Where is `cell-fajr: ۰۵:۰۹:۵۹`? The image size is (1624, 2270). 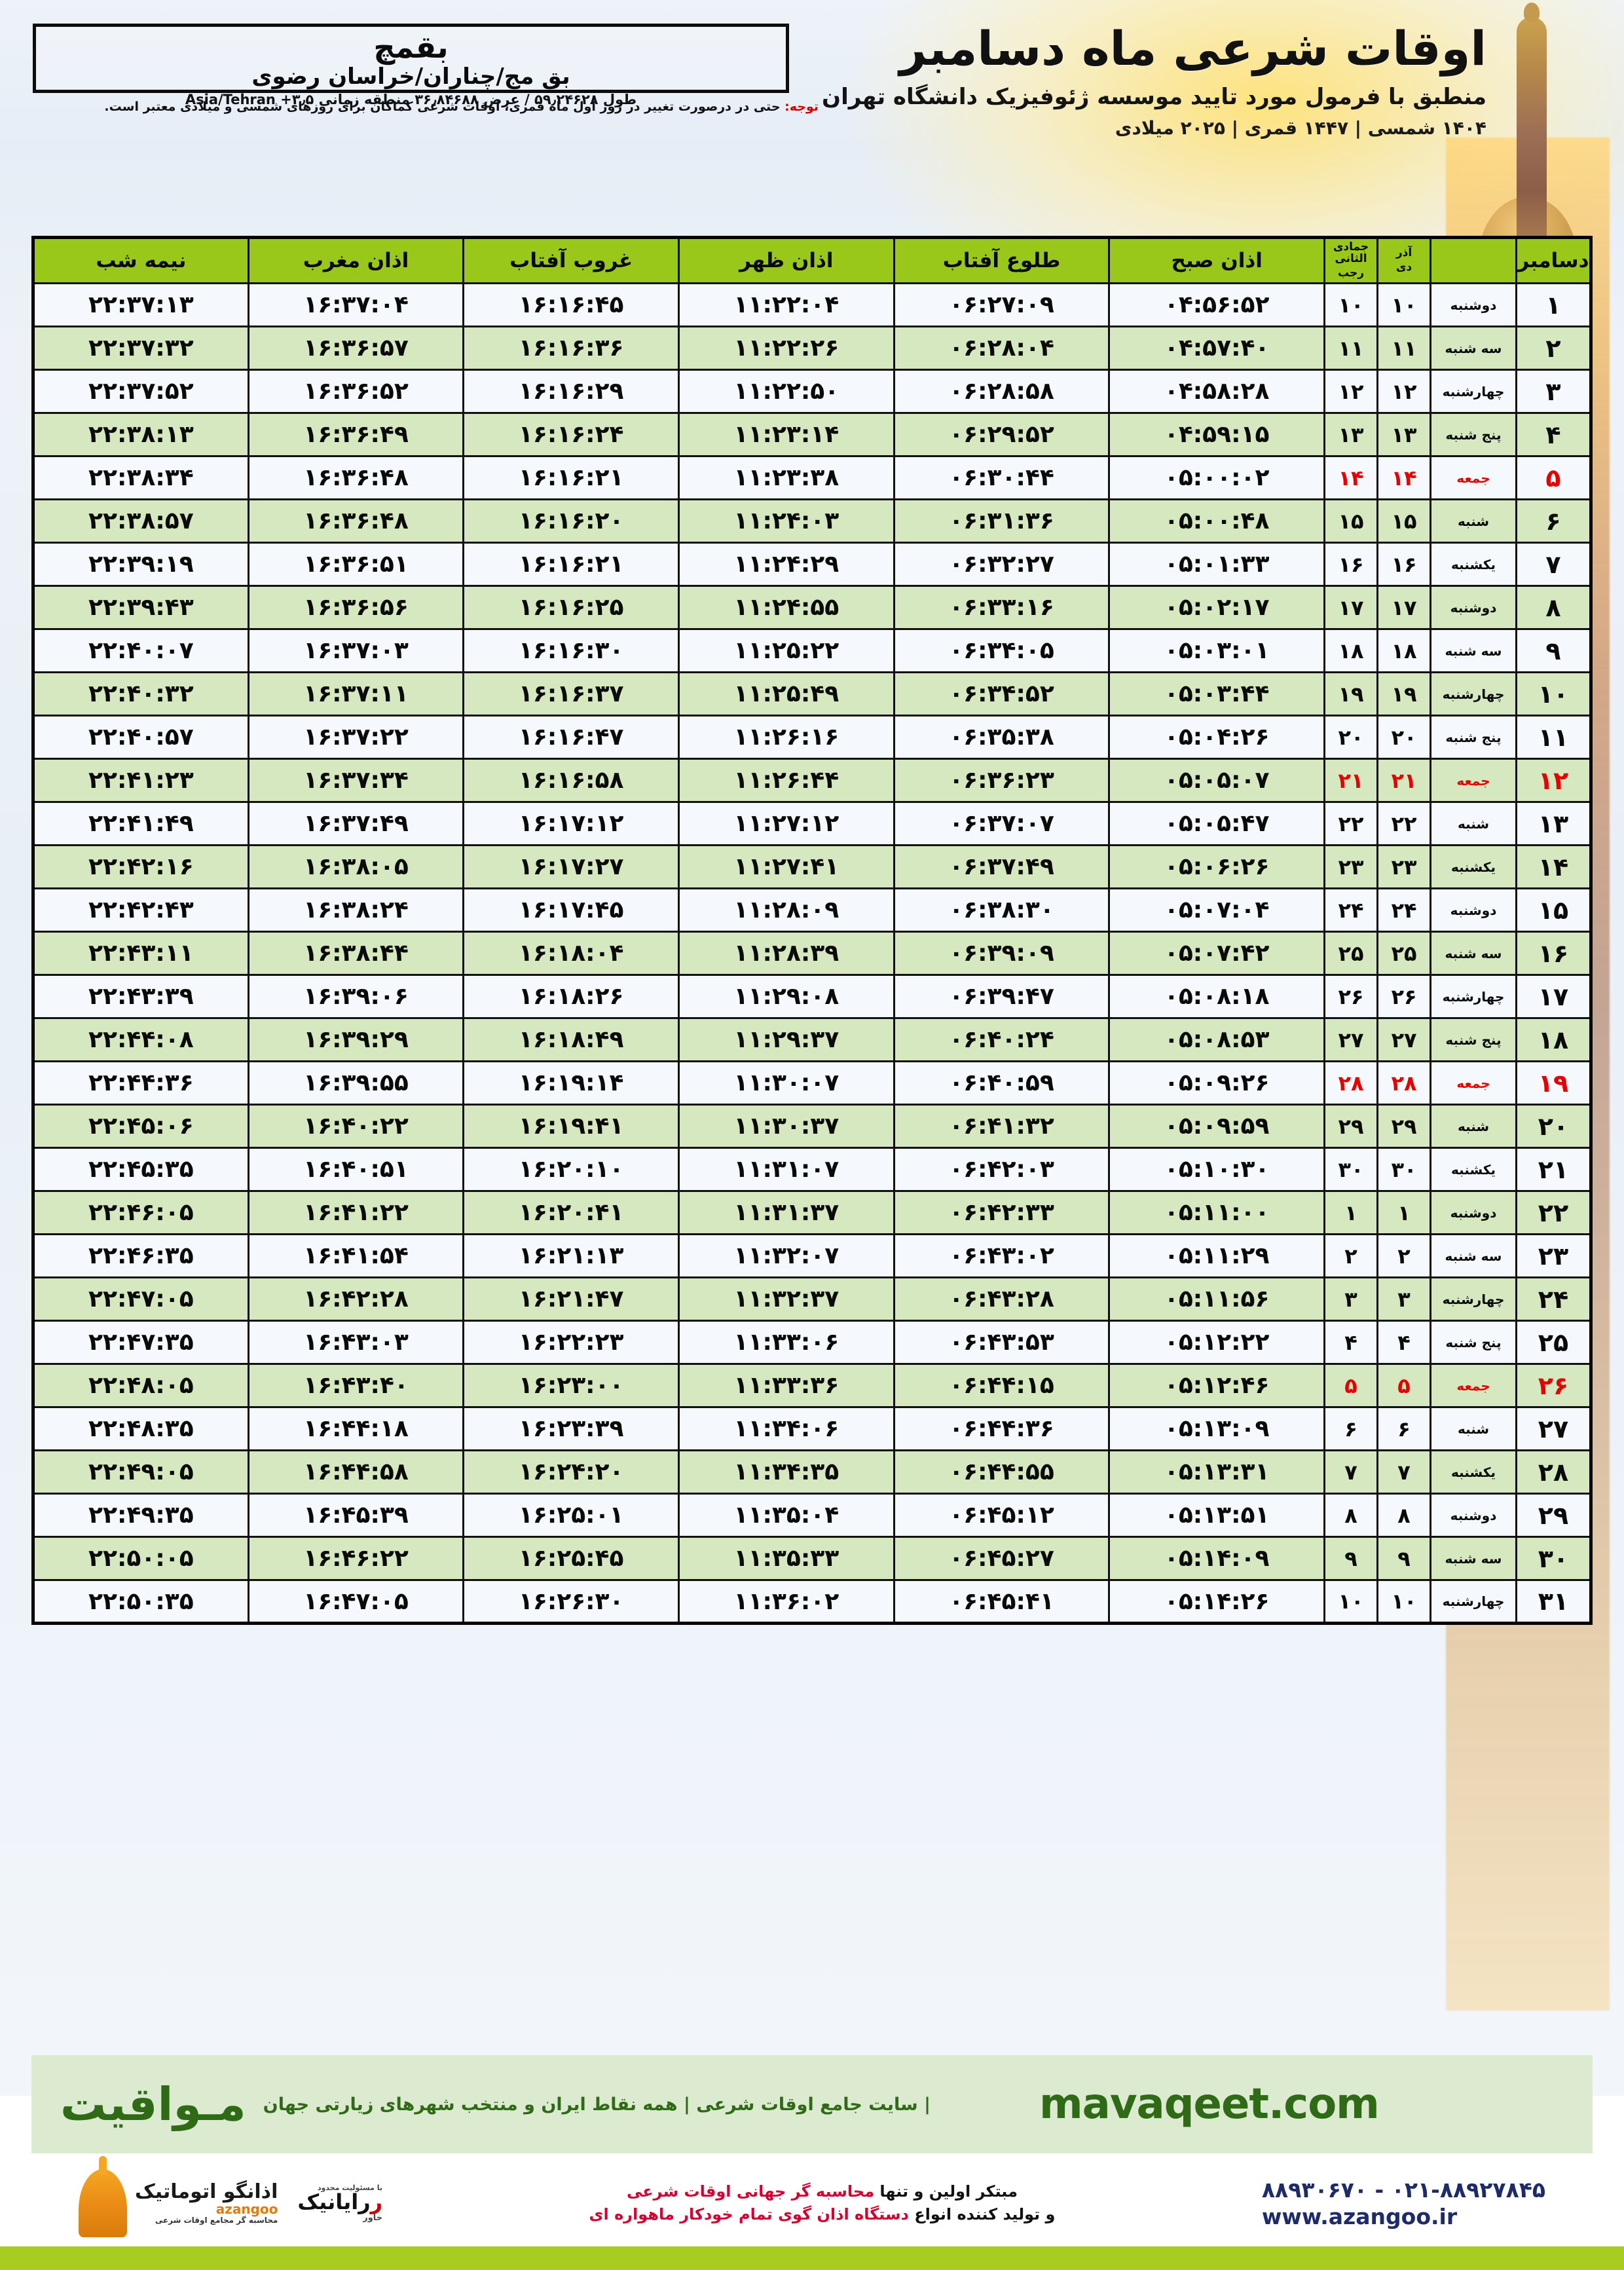 cell-fajr: ۰۵:۰۹:۵۹ is located at coordinates (1216, 1126).